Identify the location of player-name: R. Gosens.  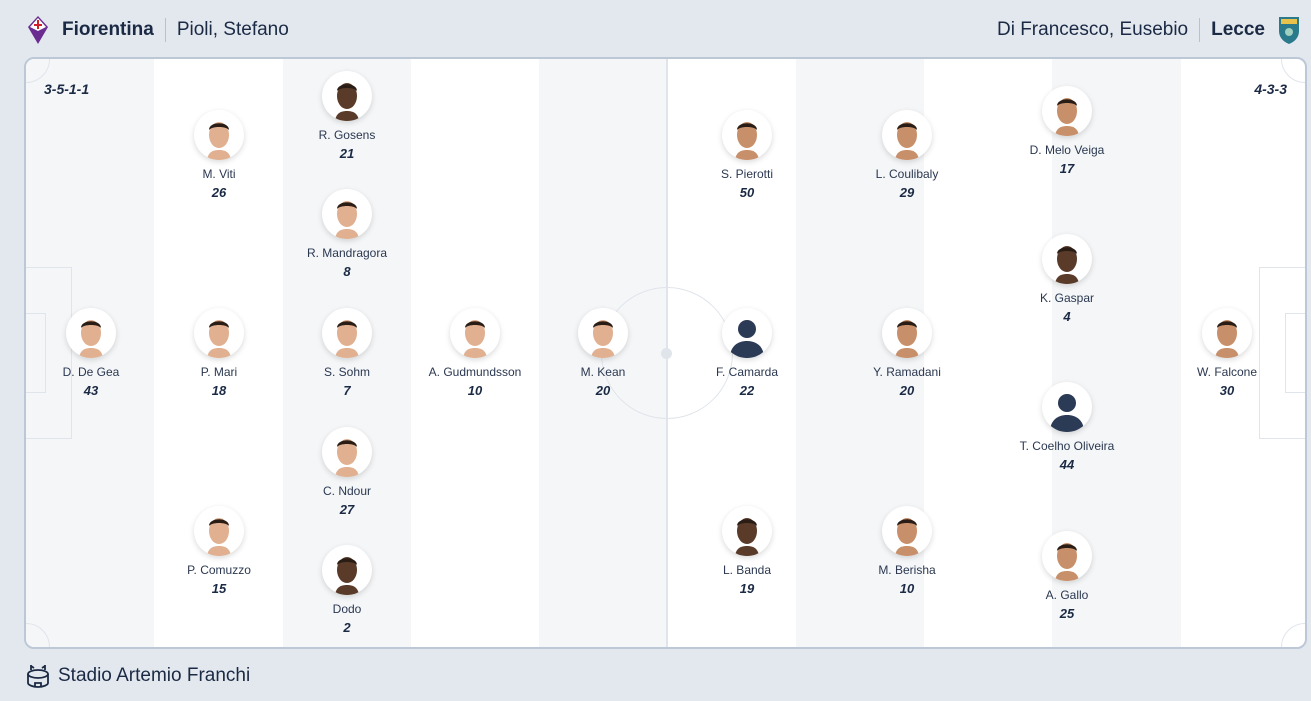
(347, 135).